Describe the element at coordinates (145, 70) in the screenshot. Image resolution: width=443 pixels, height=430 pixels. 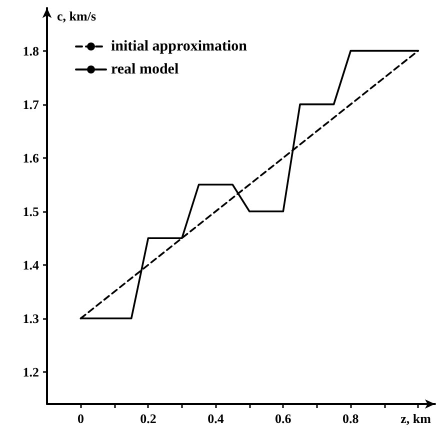
I see `legend-label: real model` at that location.